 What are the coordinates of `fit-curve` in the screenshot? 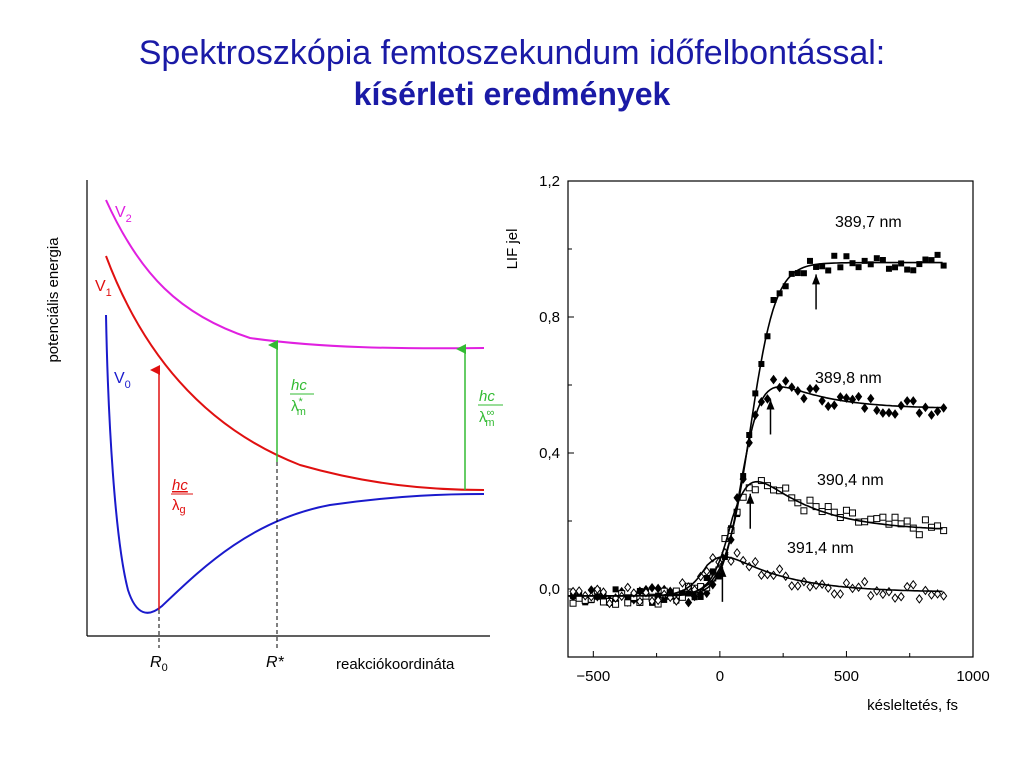 It's located at (755, 576).